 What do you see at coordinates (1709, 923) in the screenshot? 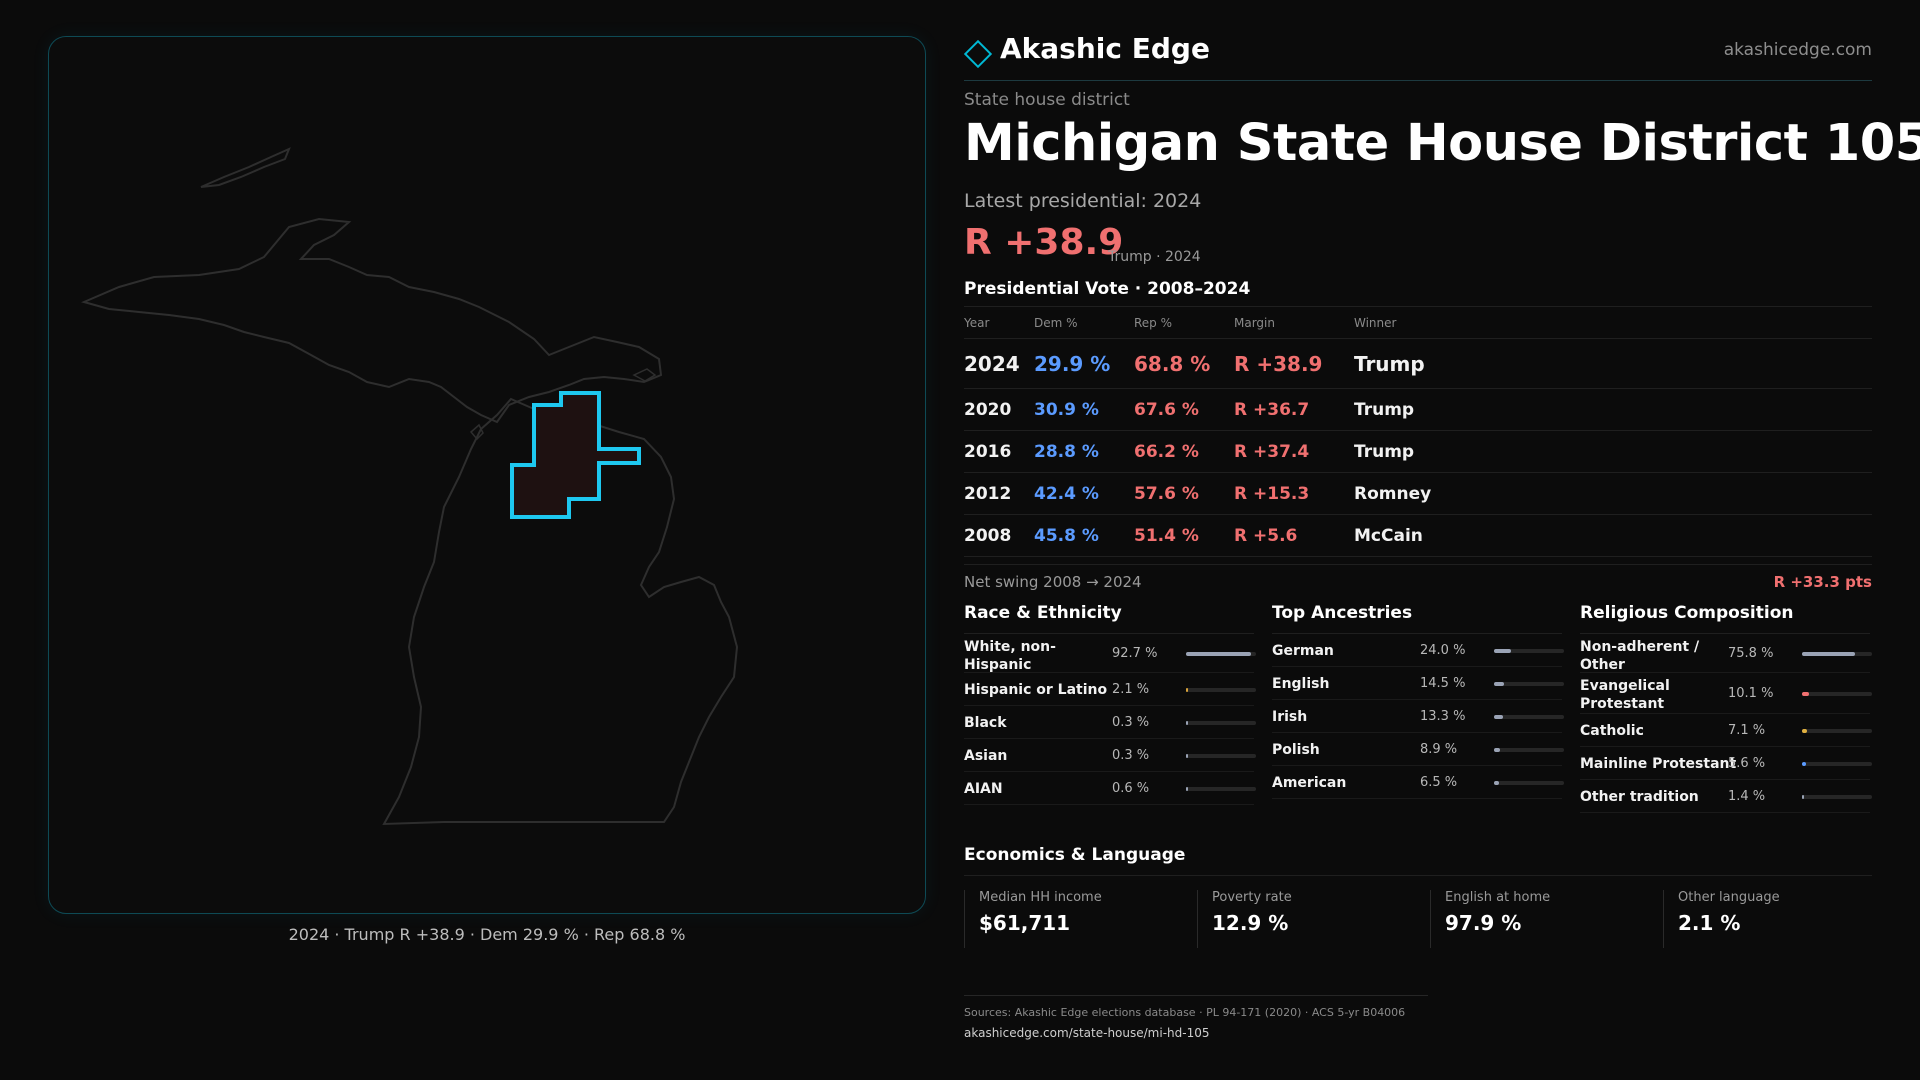
I see `econ-value: 2.1 %` at bounding box center [1709, 923].